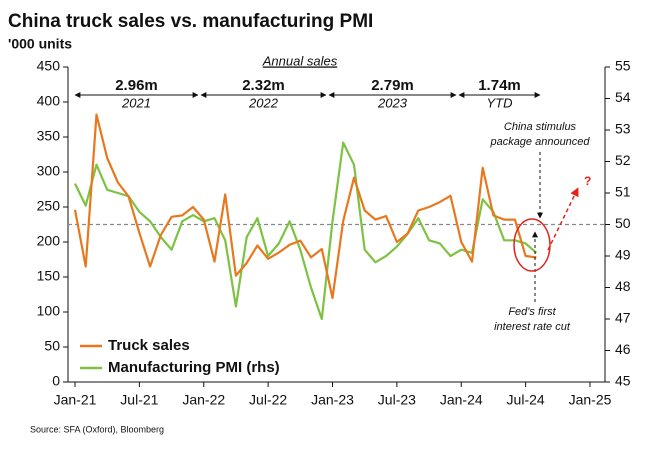  What do you see at coordinates (532, 327) in the screenshot?
I see `fed-note: interest rate cut` at bounding box center [532, 327].